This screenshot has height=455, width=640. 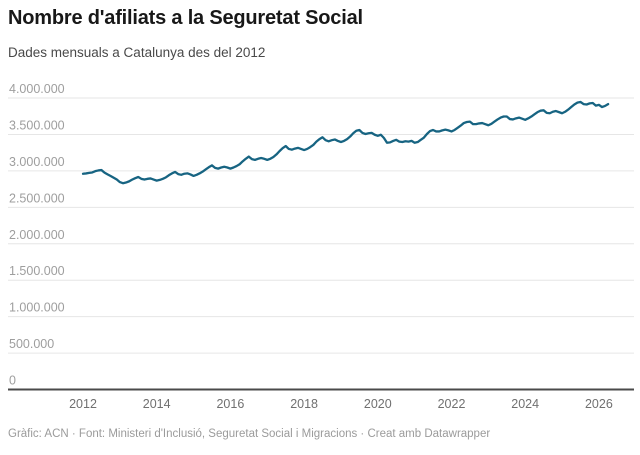 I want to click on x-tick-label: 2026, so click(x=599, y=404).